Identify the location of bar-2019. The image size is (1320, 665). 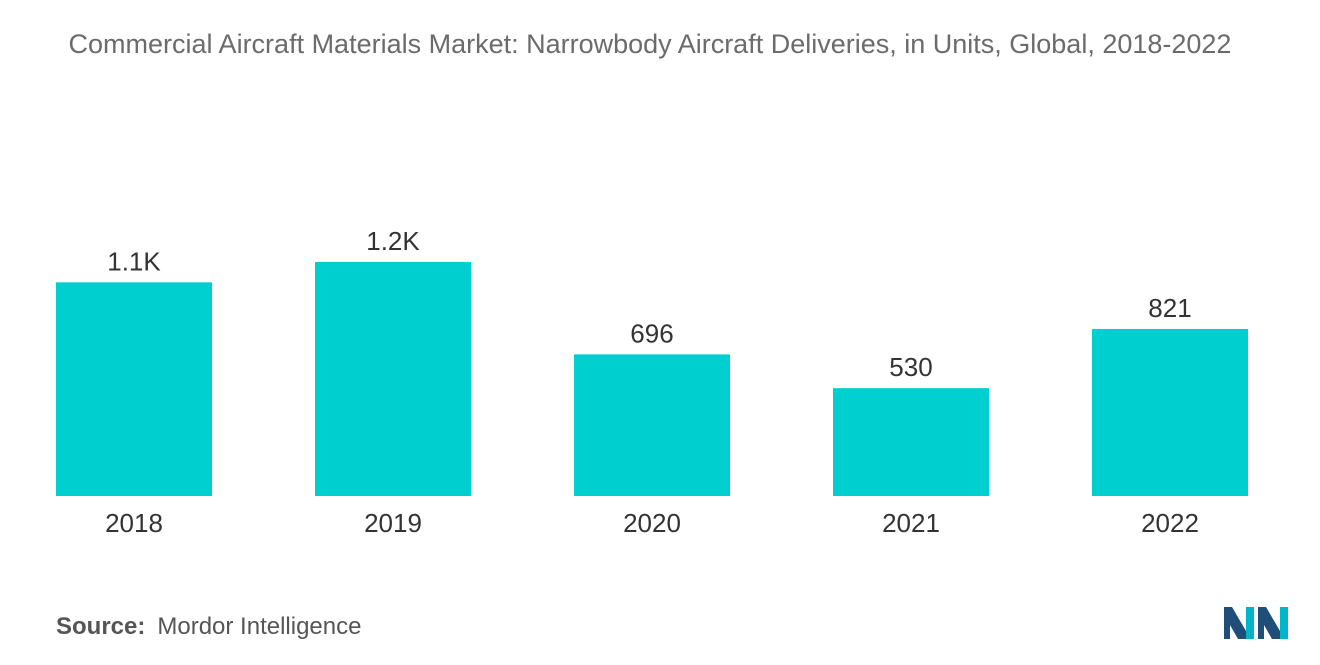
(393, 379).